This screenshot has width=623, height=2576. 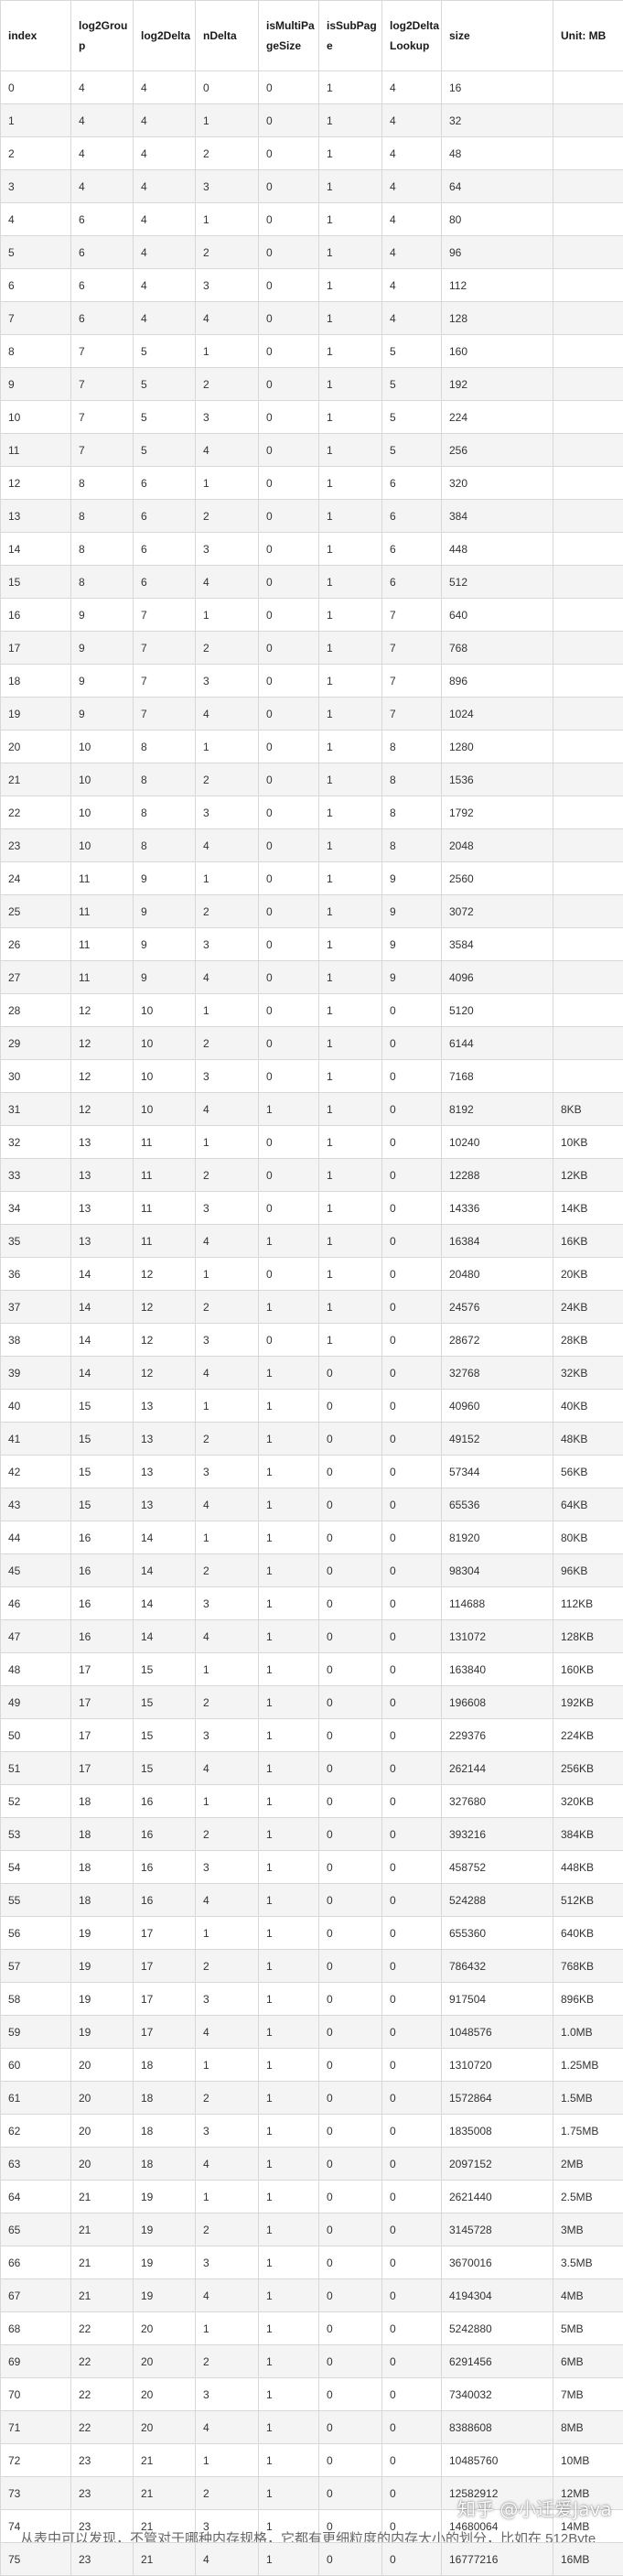 I want to click on table-cell: 8, so click(x=412, y=747).